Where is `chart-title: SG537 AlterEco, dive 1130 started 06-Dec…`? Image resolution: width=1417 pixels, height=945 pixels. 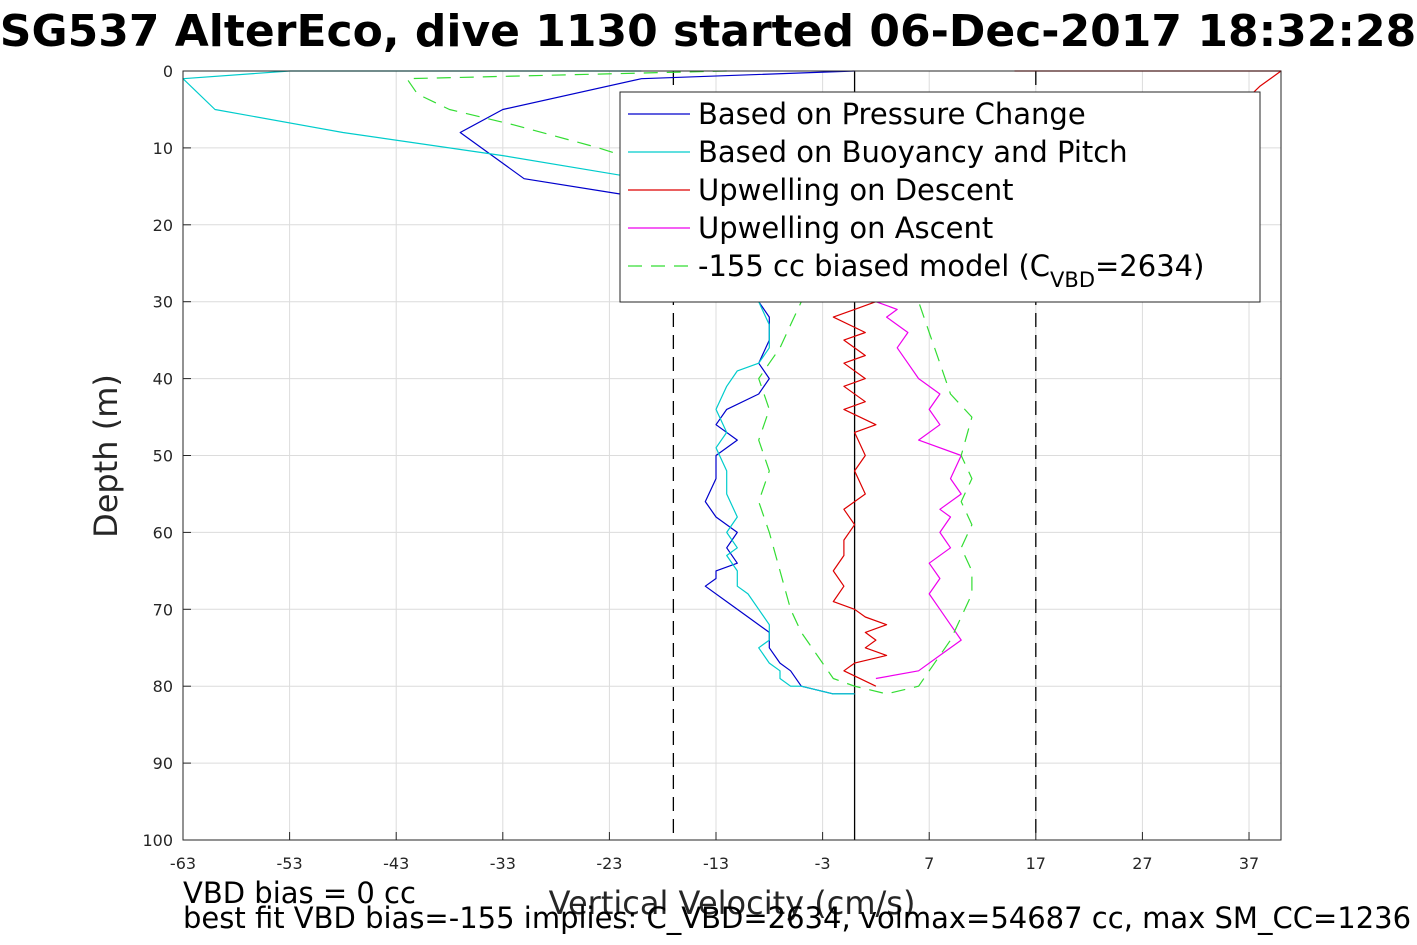 chart-title: SG537 AlterEco, dive 1130 started 06-Dec… is located at coordinates (708, 31).